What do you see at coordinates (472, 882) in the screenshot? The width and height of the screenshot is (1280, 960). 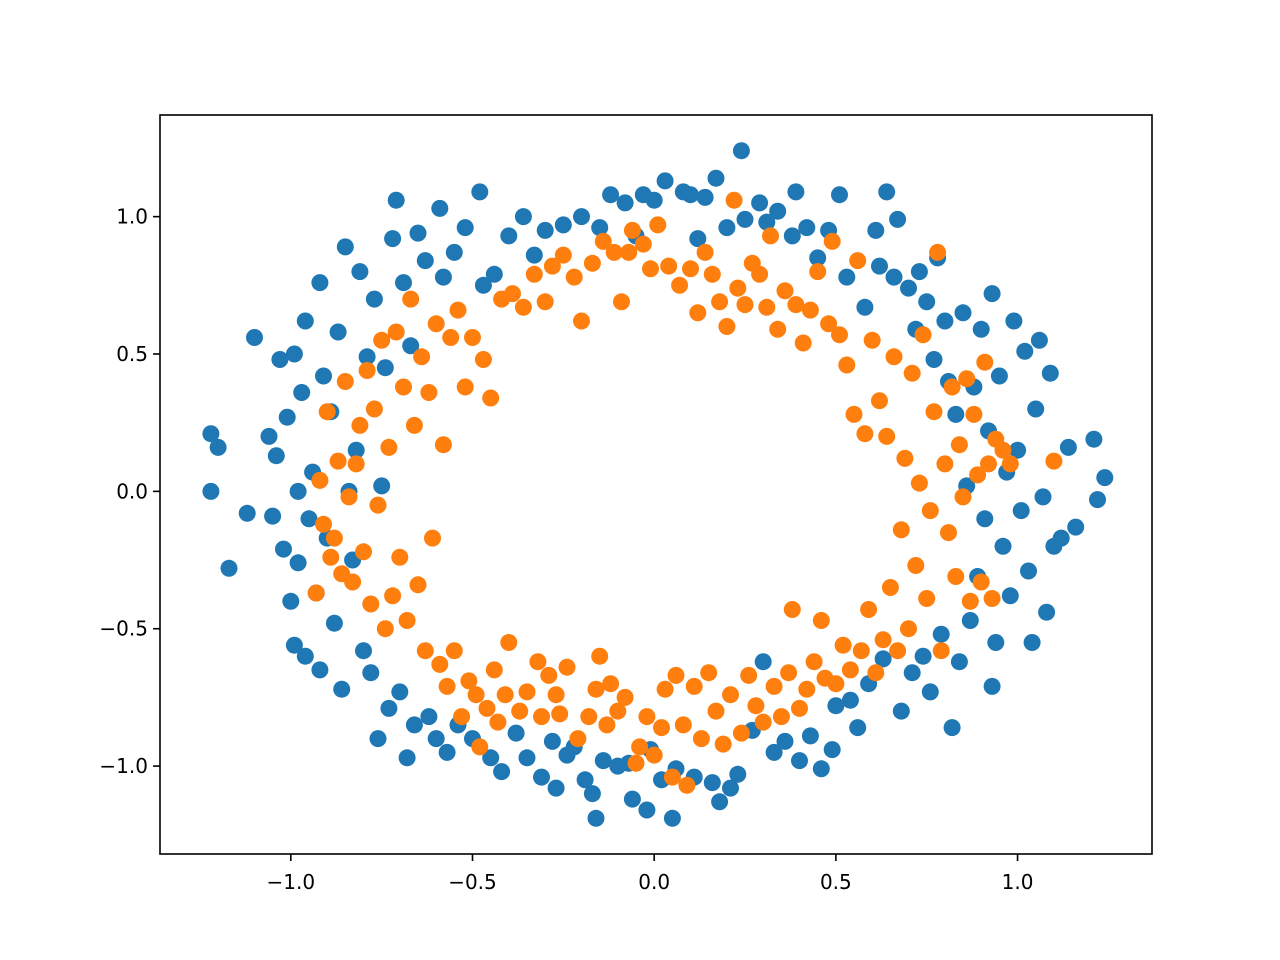 I see `x-tick-label: −0.5` at bounding box center [472, 882].